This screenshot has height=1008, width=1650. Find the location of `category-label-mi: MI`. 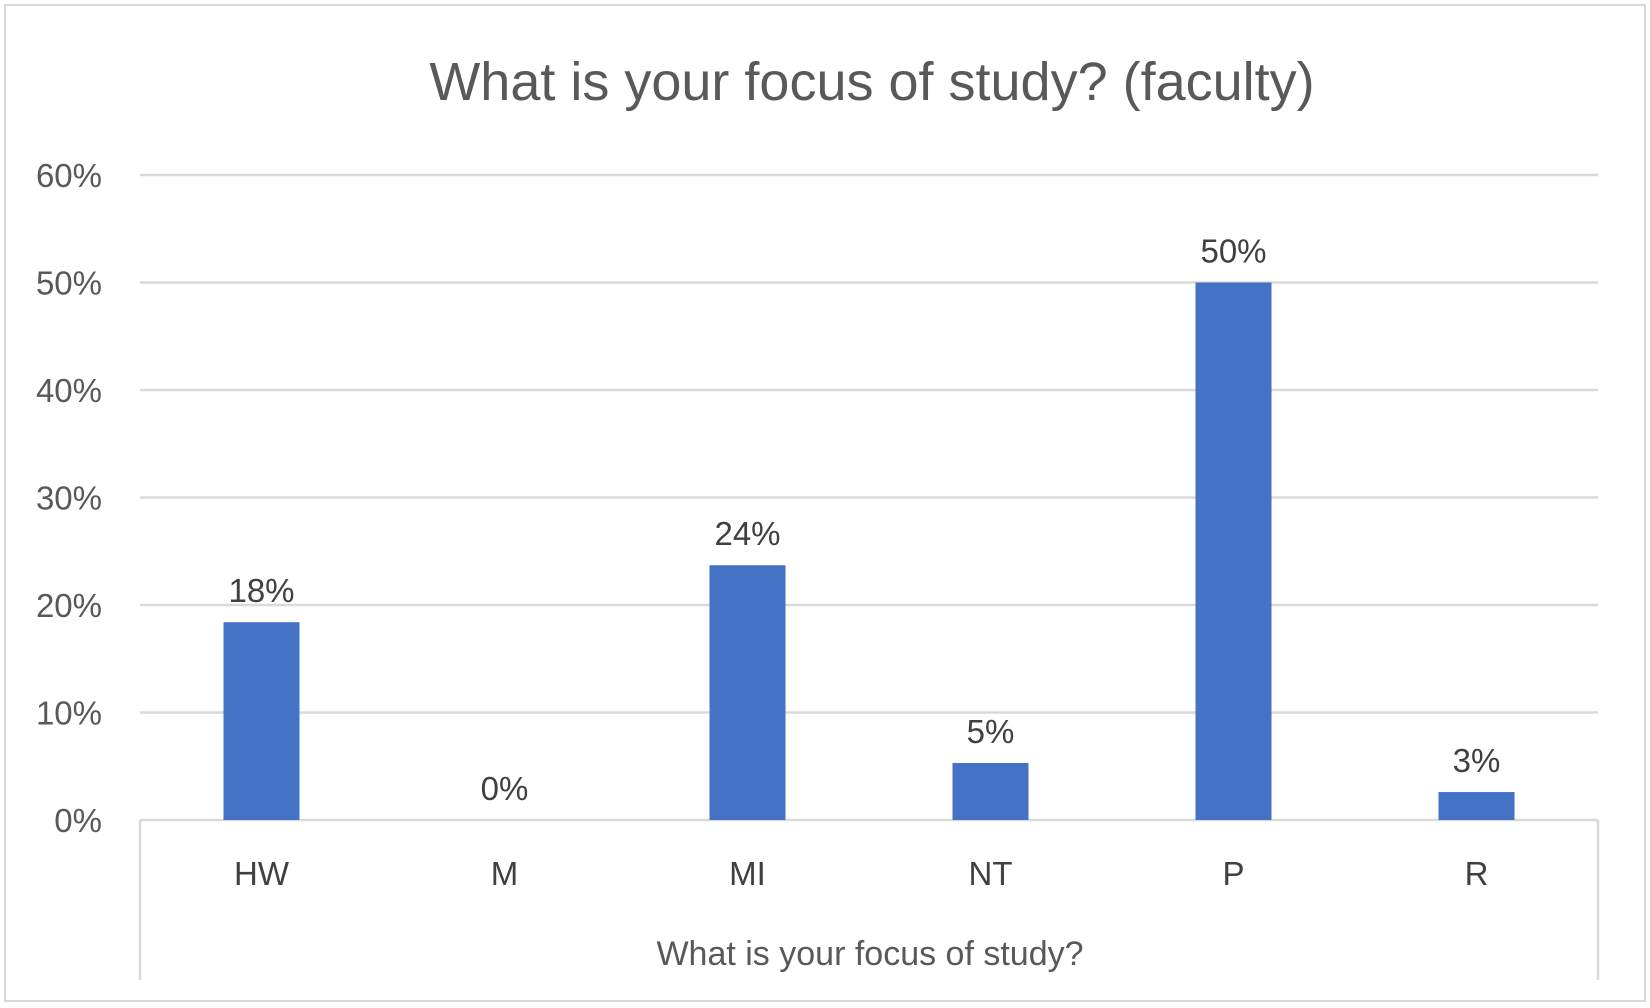

category-label-mi: MI is located at coordinates (747, 873).